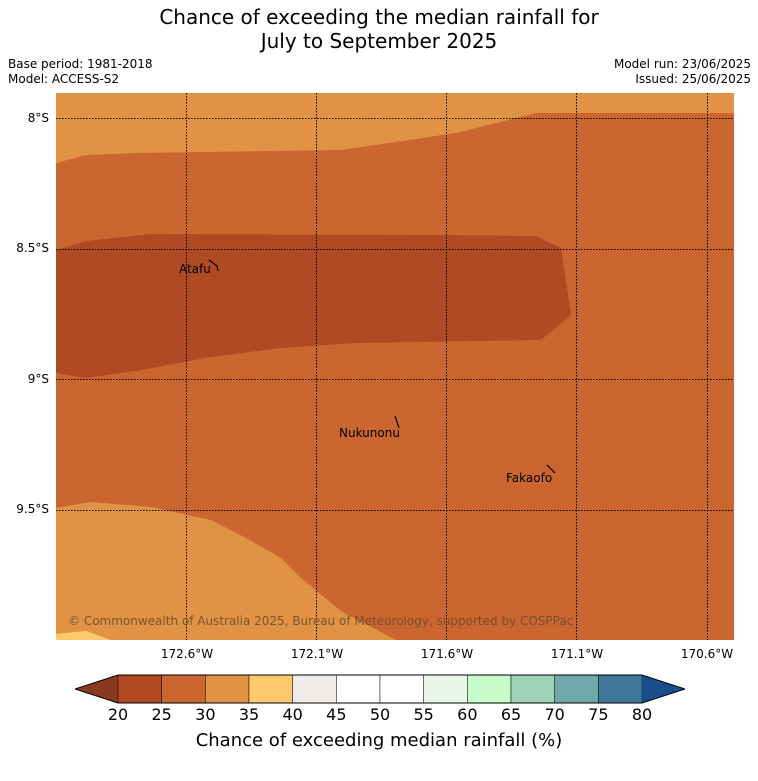  I want to click on colorbar-tick-40: 40, so click(292, 714).